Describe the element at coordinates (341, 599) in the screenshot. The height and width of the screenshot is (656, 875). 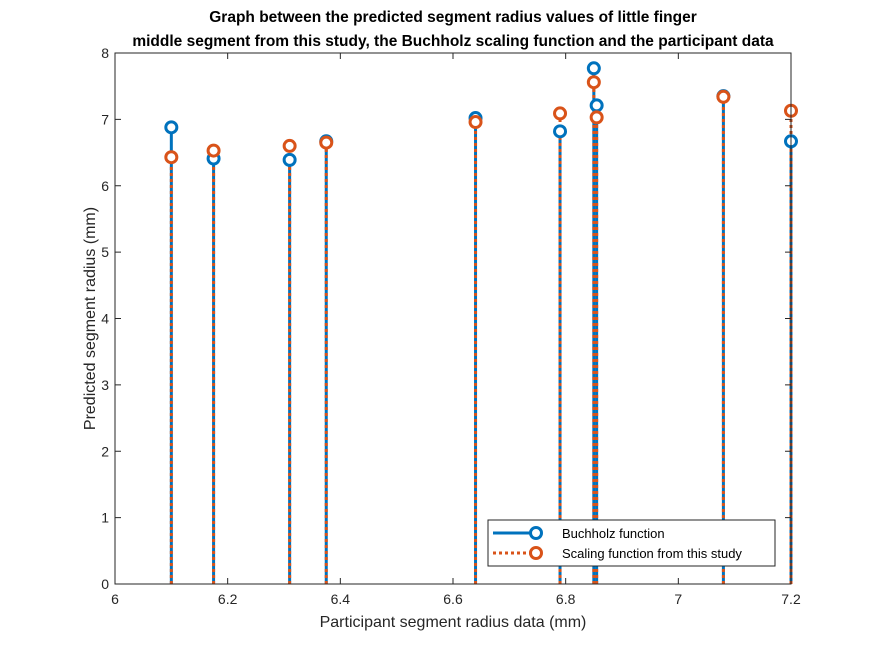
I see `x-tick-label: 6.4` at that location.